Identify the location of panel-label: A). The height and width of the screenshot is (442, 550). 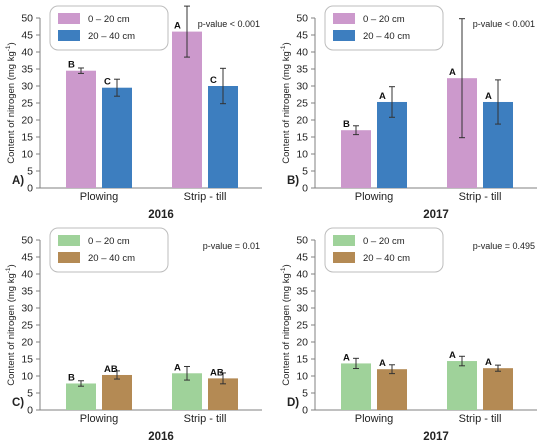
(18, 181).